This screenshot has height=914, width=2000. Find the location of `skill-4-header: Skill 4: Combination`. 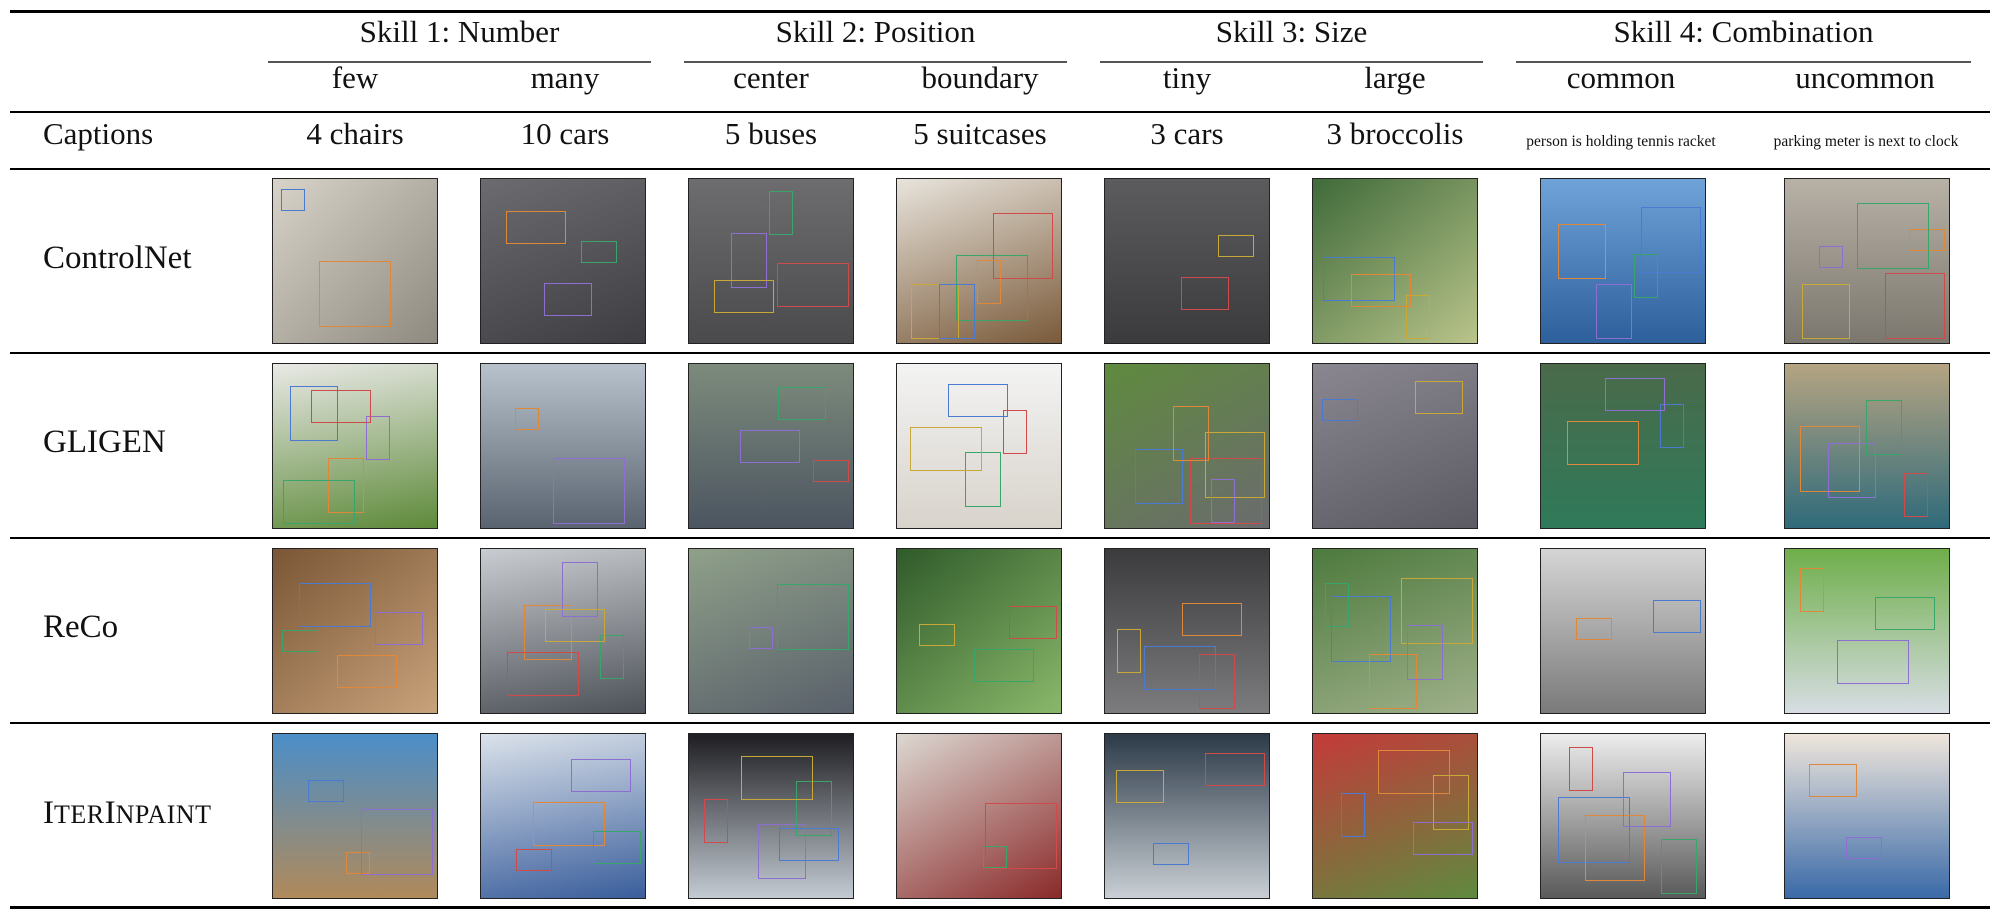

skill-4-header: Skill 4: Combination is located at coordinates (1743, 31).